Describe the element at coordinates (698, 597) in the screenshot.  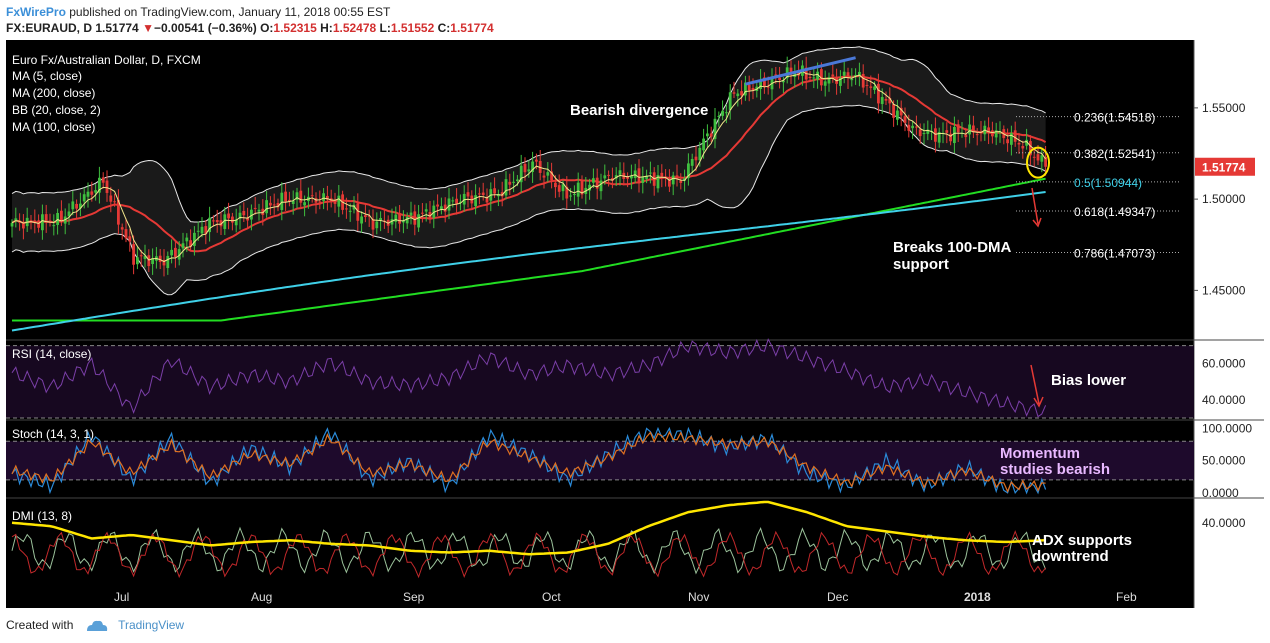
I see `time-axis-label: Nov` at that location.